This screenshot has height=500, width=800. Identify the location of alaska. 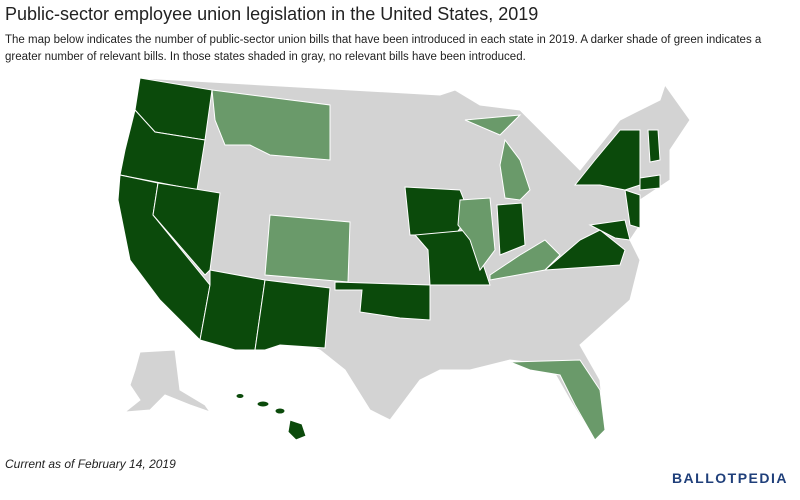
(167, 381).